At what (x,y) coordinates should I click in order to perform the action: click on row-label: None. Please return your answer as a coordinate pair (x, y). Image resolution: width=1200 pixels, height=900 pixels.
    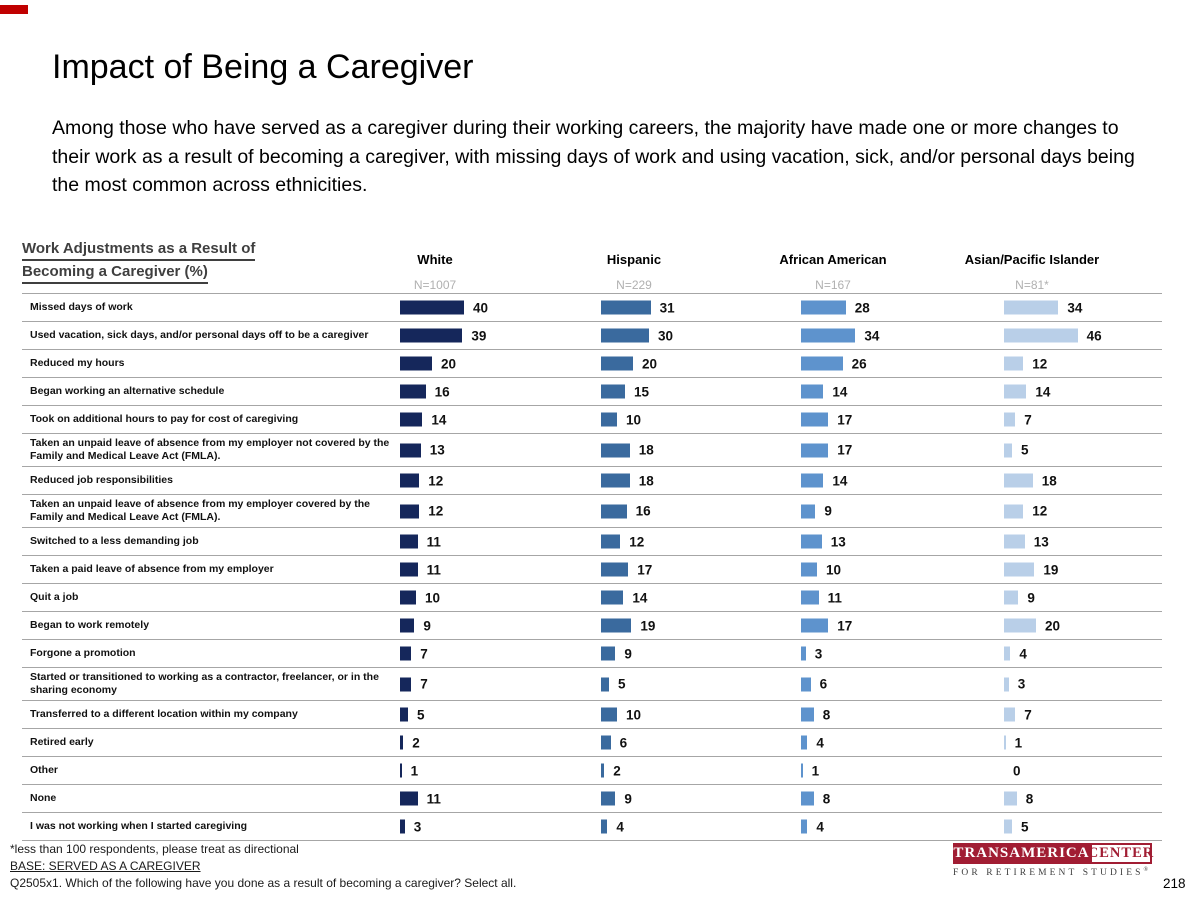
    Looking at the image, I should click on (43, 798).